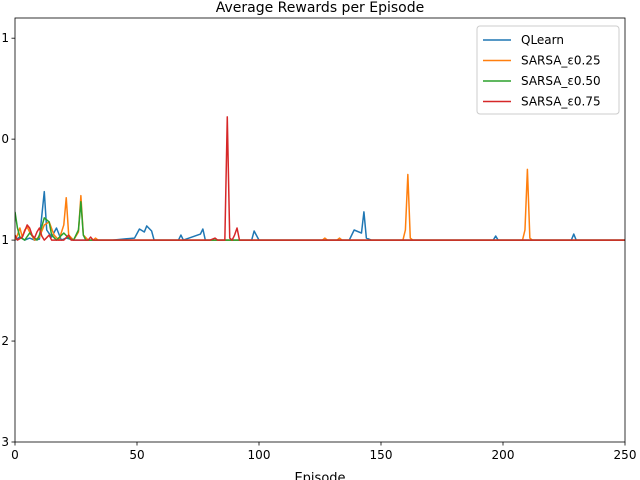 This screenshot has width=640, height=480. What do you see at coordinates (381, 455) in the screenshot?
I see `x-tick-label: 150` at bounding box center [381, 455].